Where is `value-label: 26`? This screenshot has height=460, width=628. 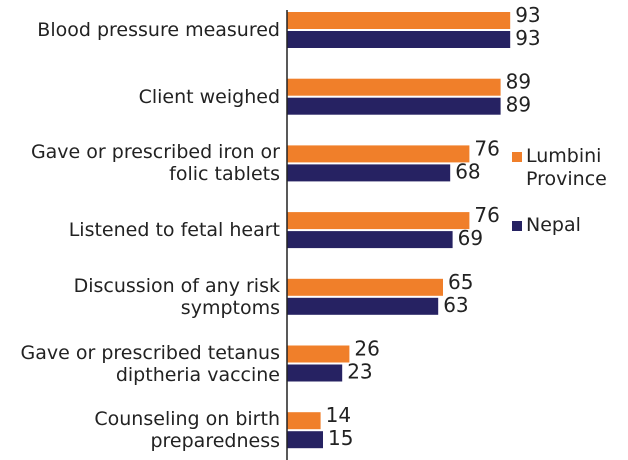
value-label: 26 is located at coordinates (366, 349).